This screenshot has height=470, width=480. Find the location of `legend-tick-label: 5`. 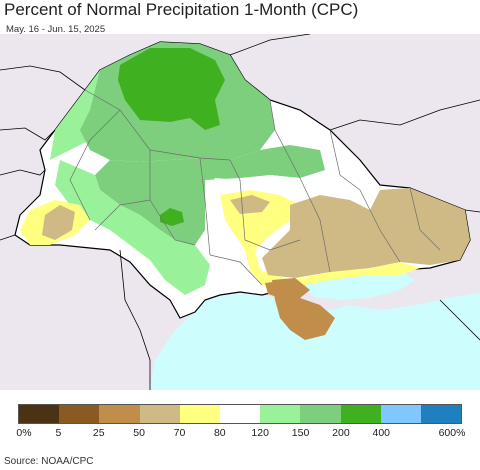

legend-tick-label: 5 is located at coordinates (58, 433).